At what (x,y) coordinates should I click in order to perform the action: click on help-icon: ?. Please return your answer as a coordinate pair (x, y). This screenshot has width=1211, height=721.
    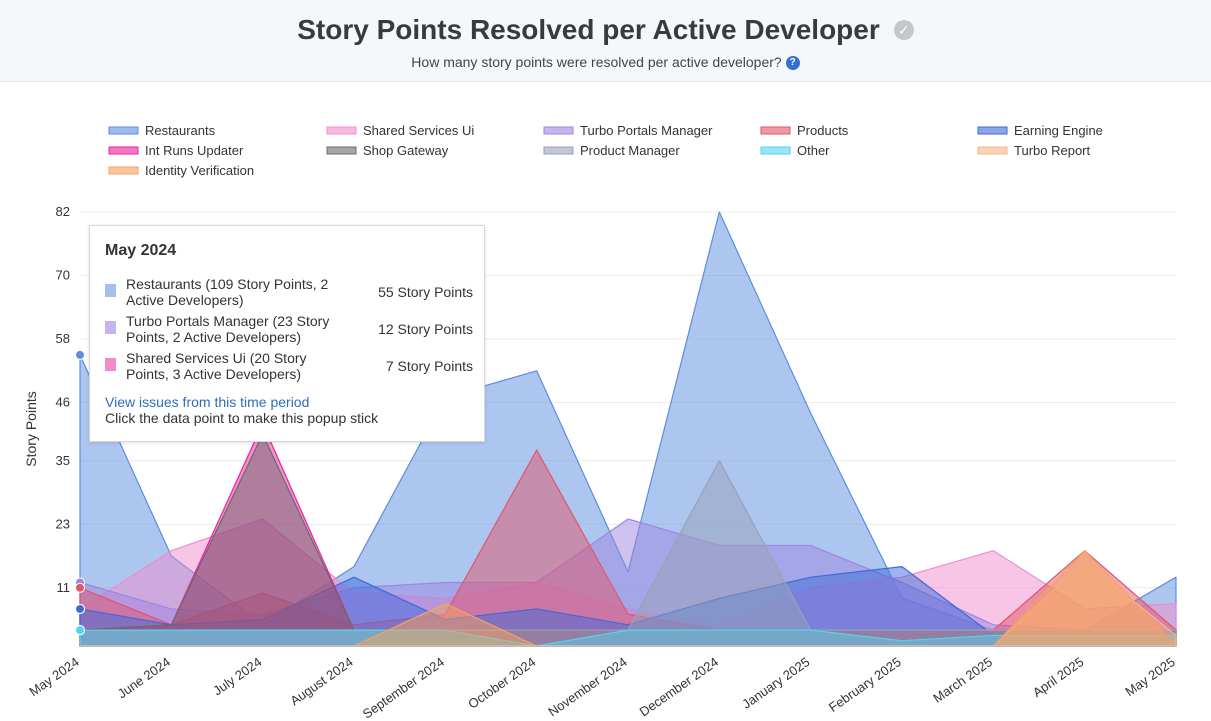
    Looking at the image, I should click on (792, 63).